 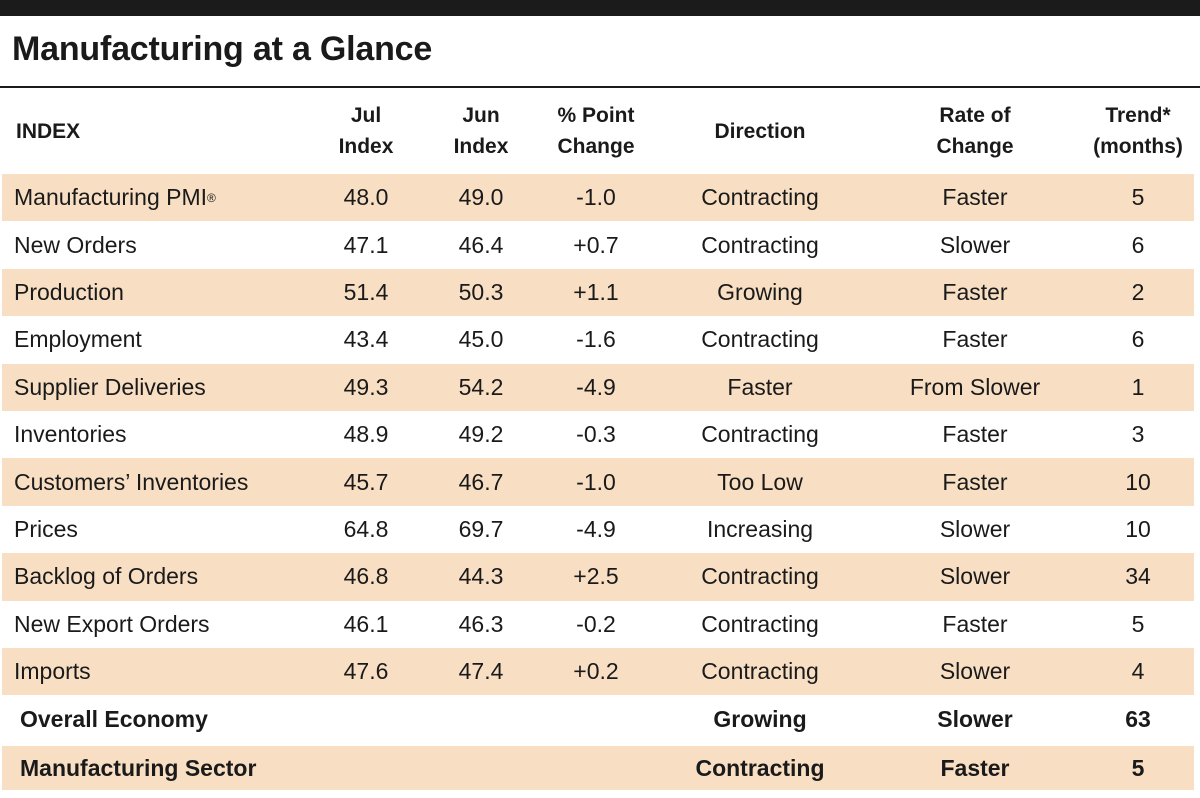 I want to click on header-jun-index: Jun Index, so click(x=481, y=131).